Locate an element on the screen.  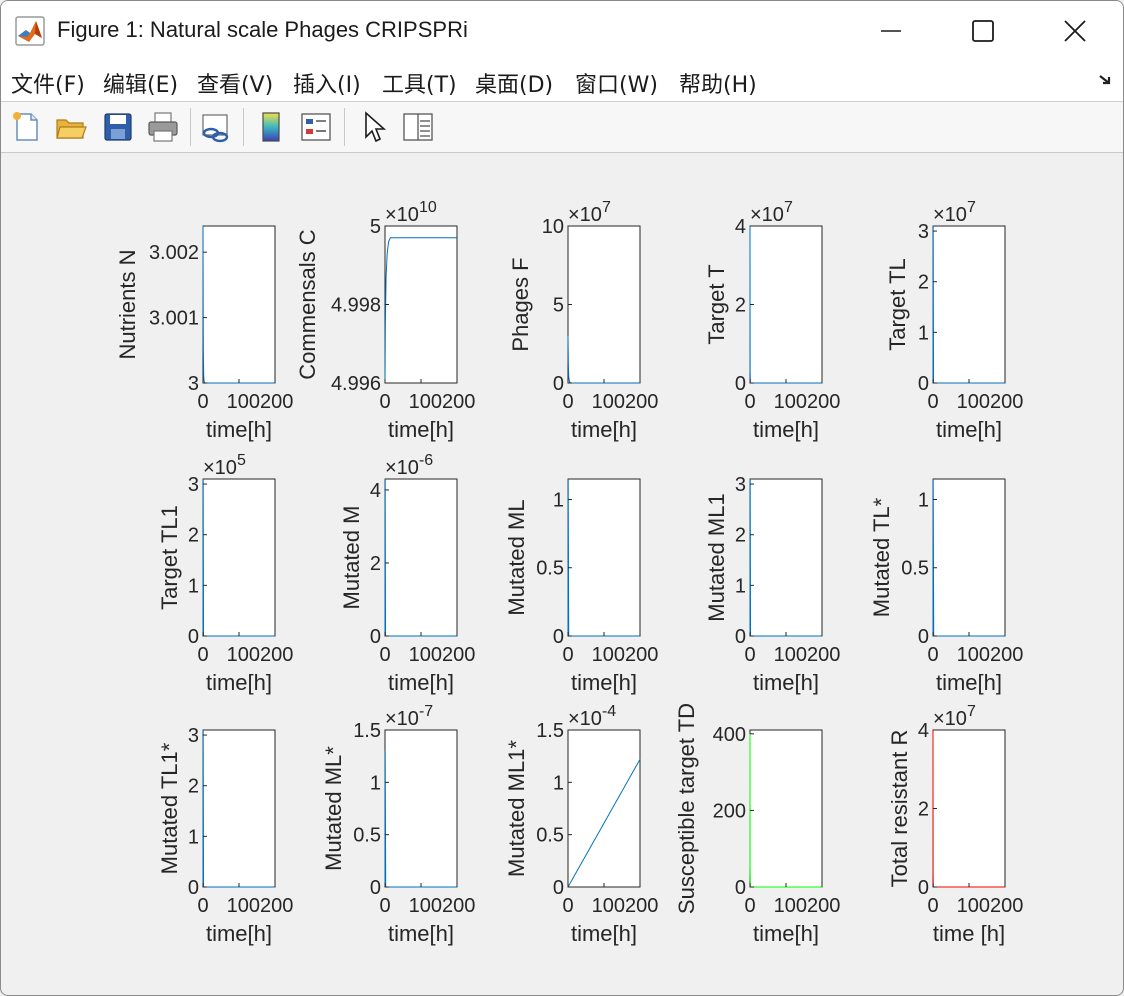
subplot-10: 0 100200 0 0.5 1 time[h] Mutated TL* is located at coordinates (946, 586).